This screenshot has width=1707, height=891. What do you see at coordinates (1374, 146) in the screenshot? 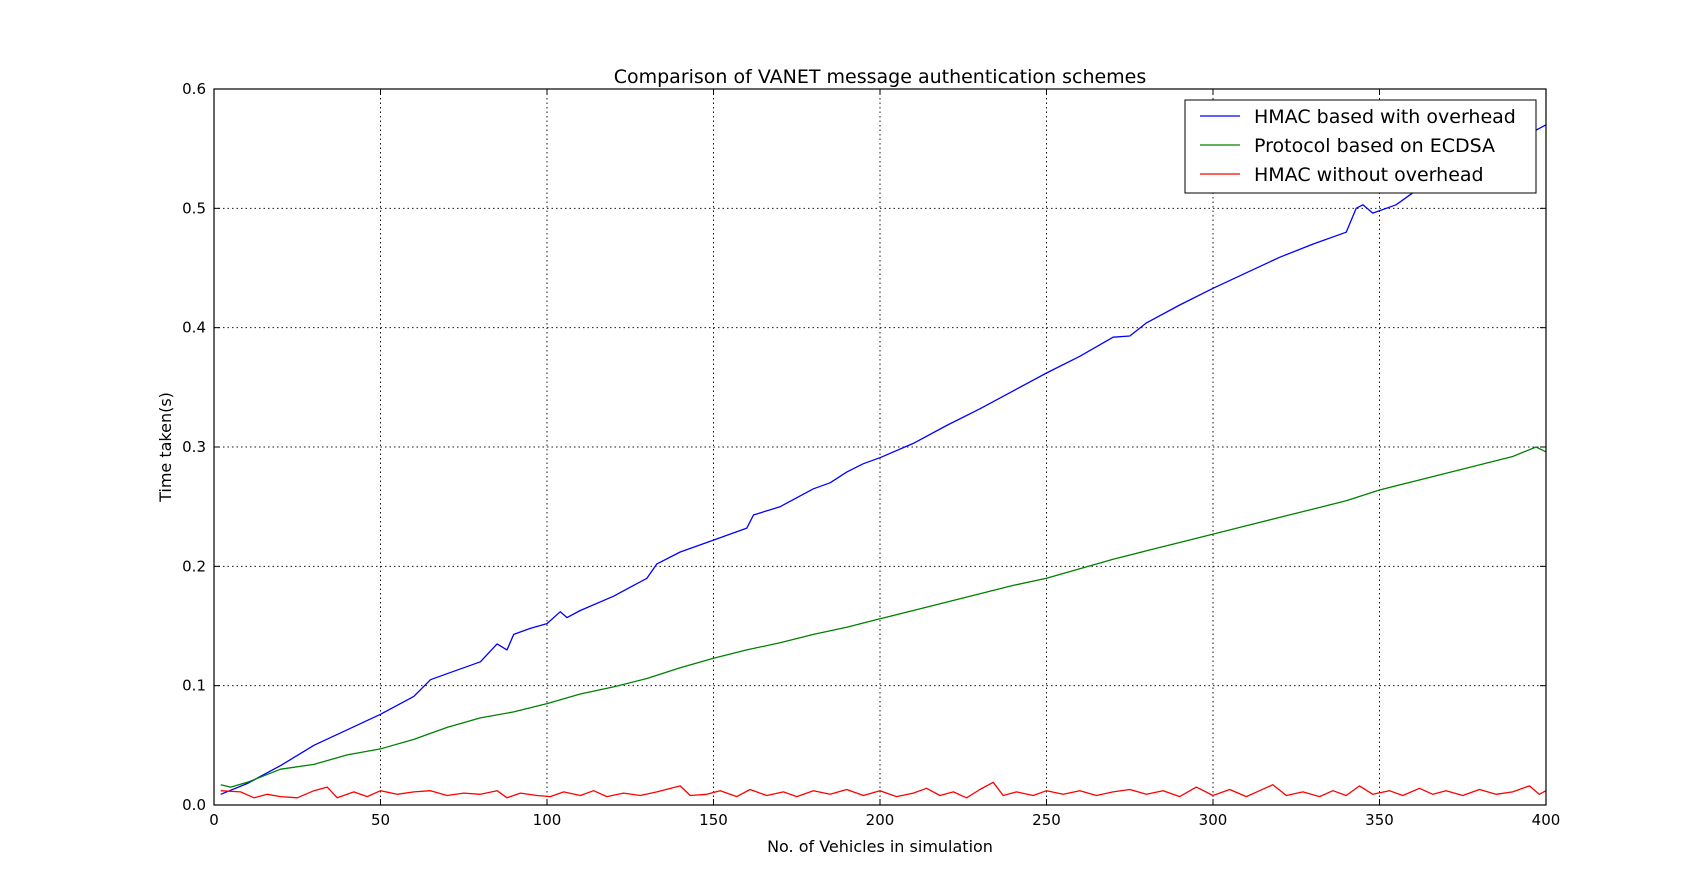
I see `legend-label-2: Protocol based on ECDSA` at bounding box center [1374, 146].